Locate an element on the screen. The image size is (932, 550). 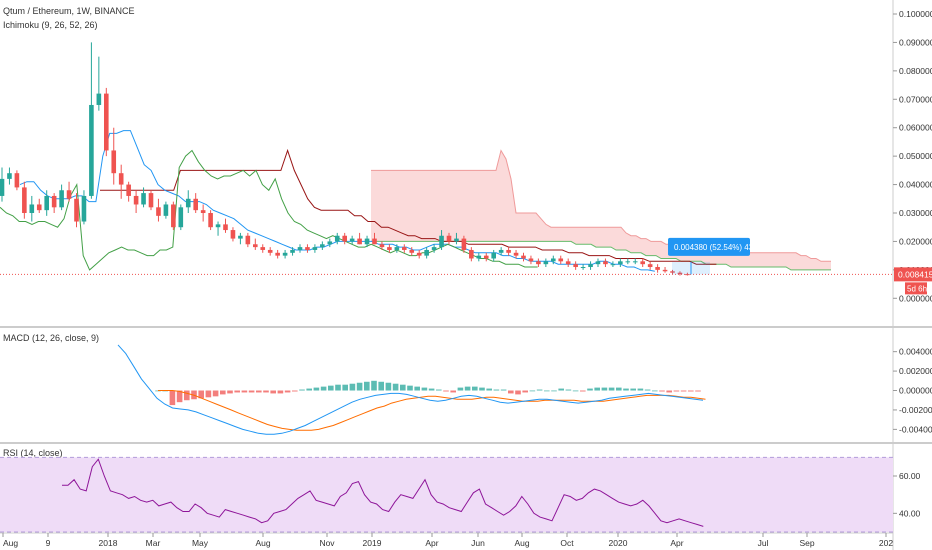
macd-tick-label: 0.004000 is located at coordinates (915, 352).